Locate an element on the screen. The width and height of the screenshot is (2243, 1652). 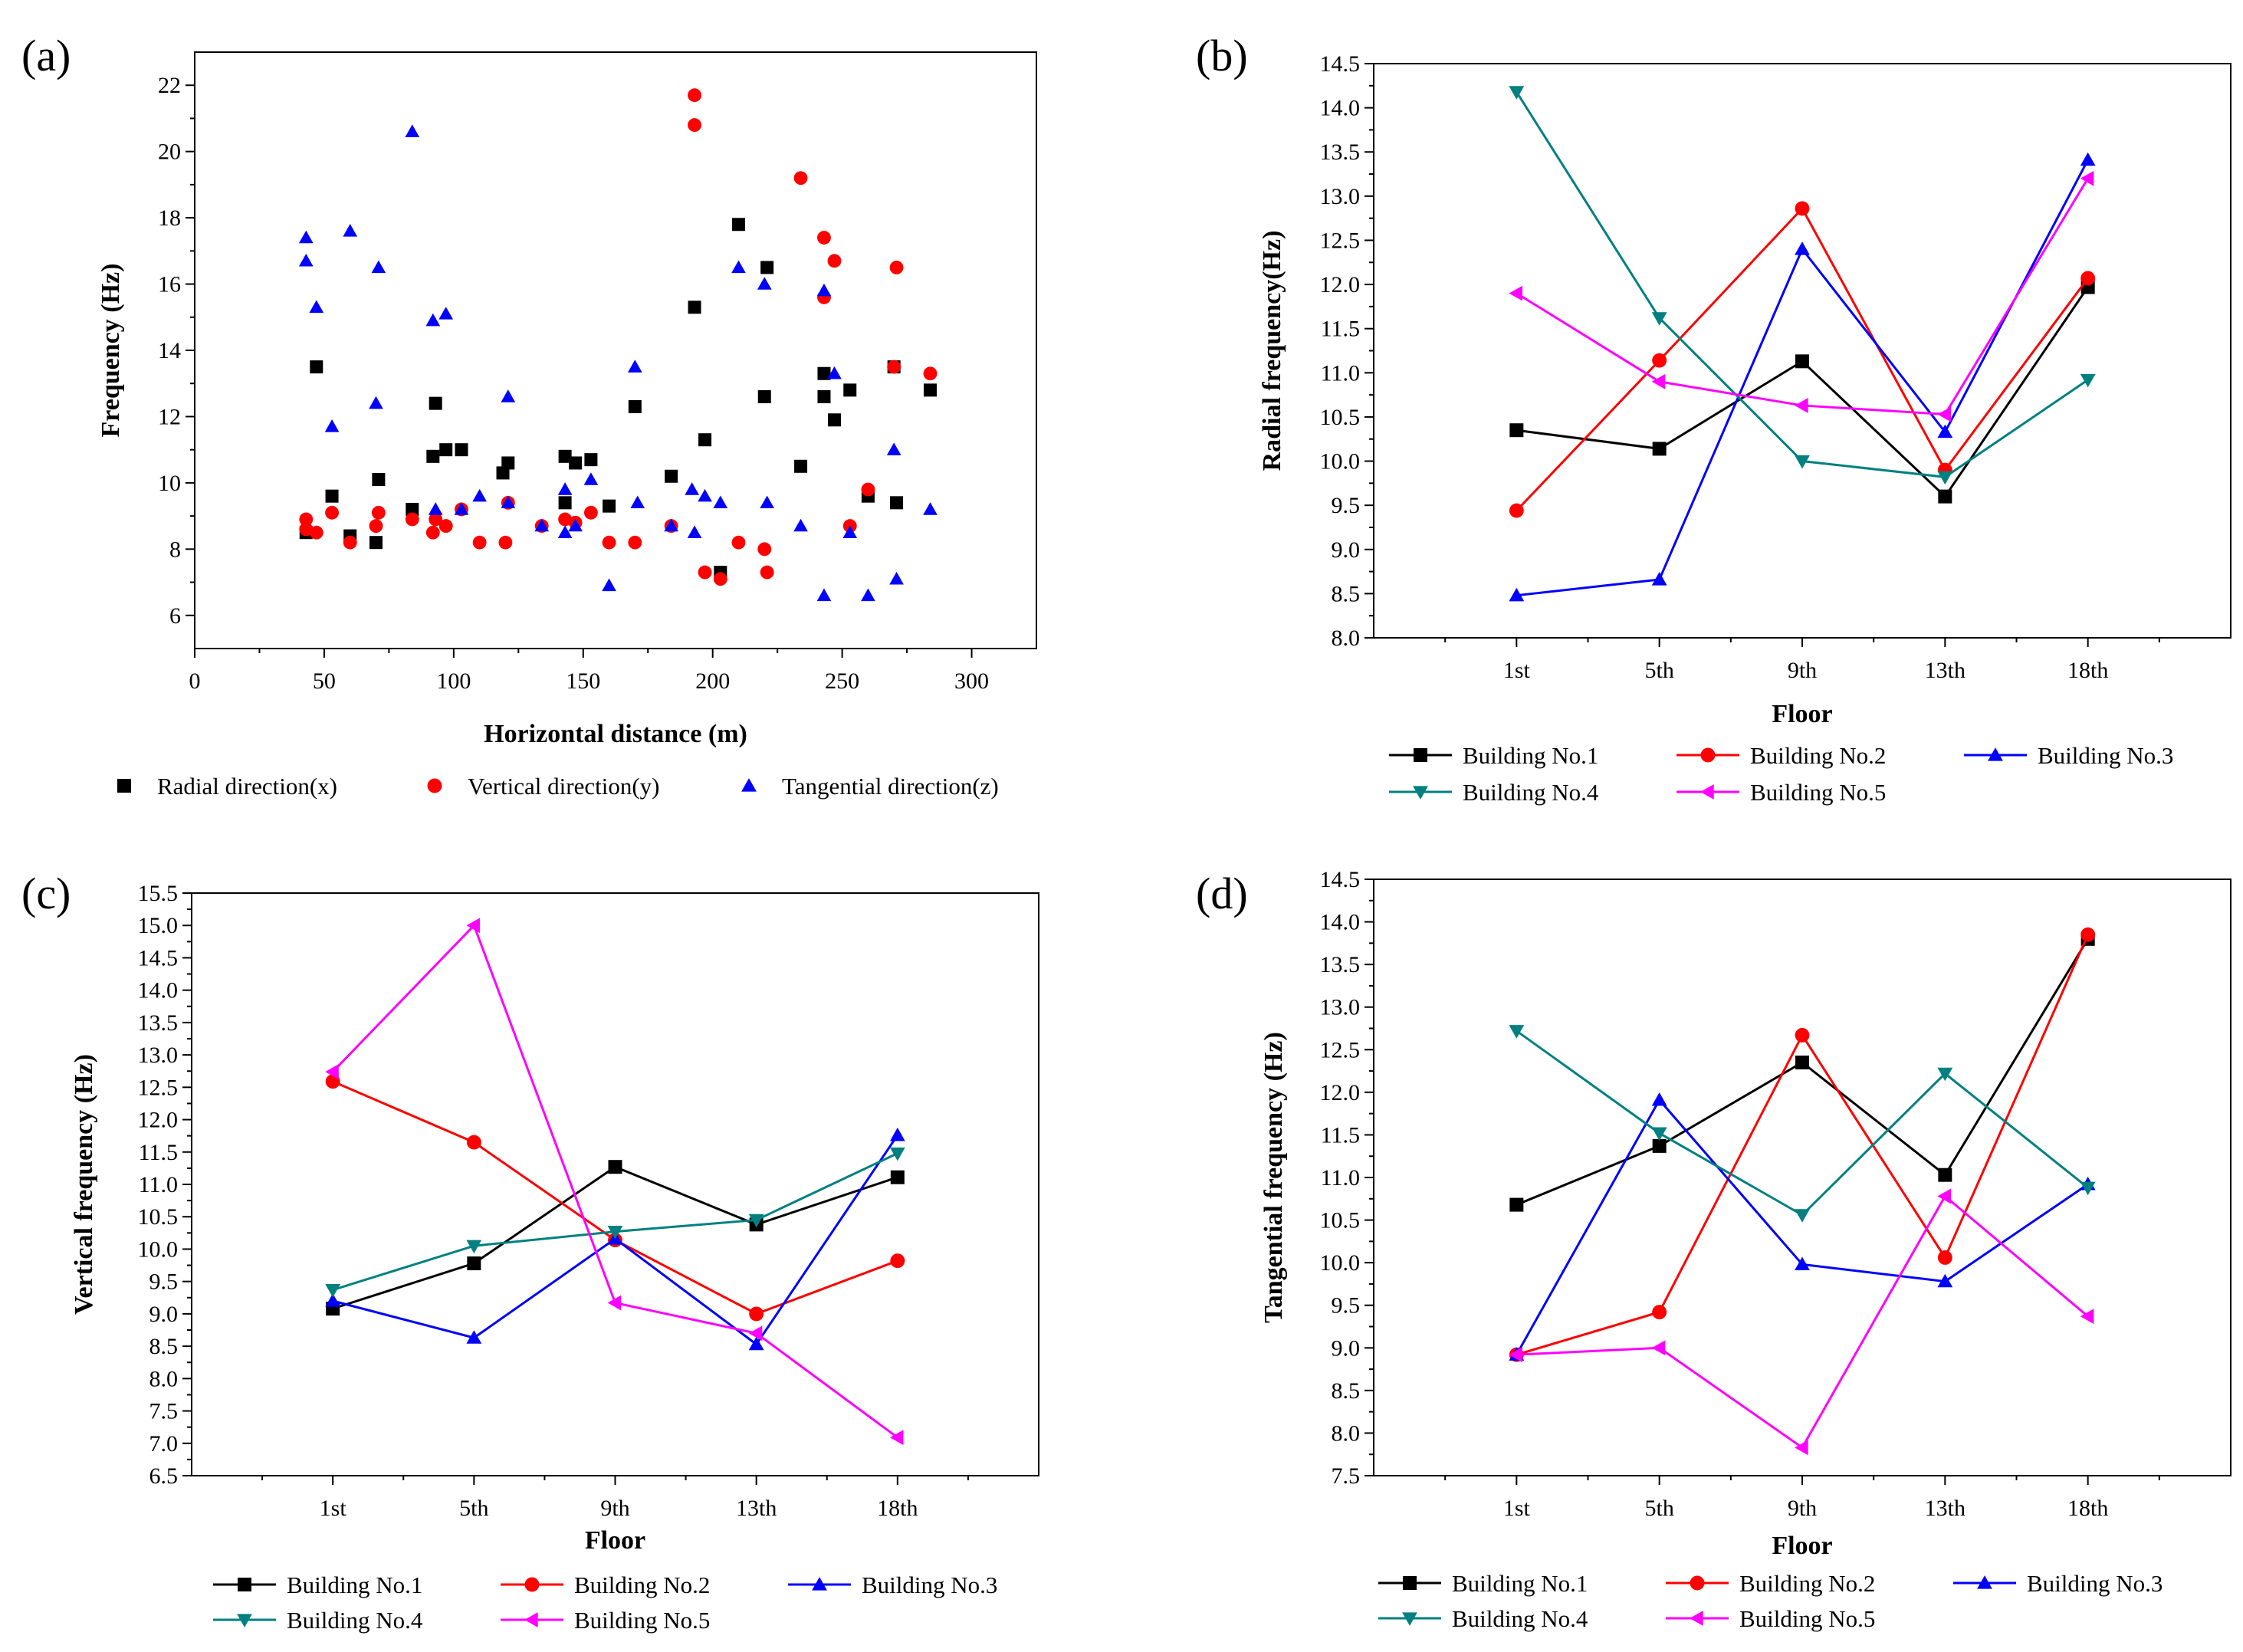
y-tick-label: 16 is located at coordinates (169, 284).